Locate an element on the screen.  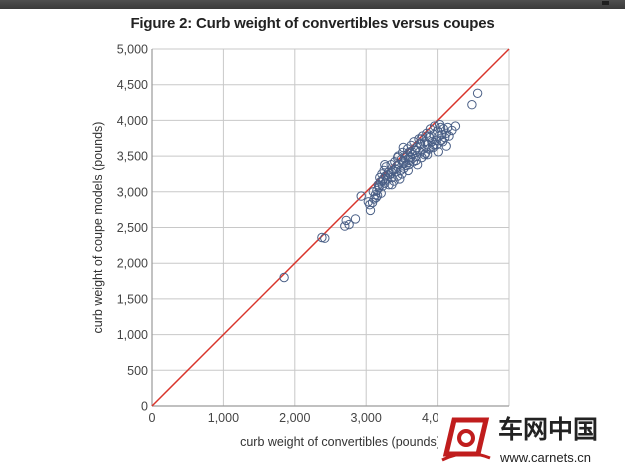
y-axis-title: curb weight of coupe models (pounds) is located at coordinates (98, 228).